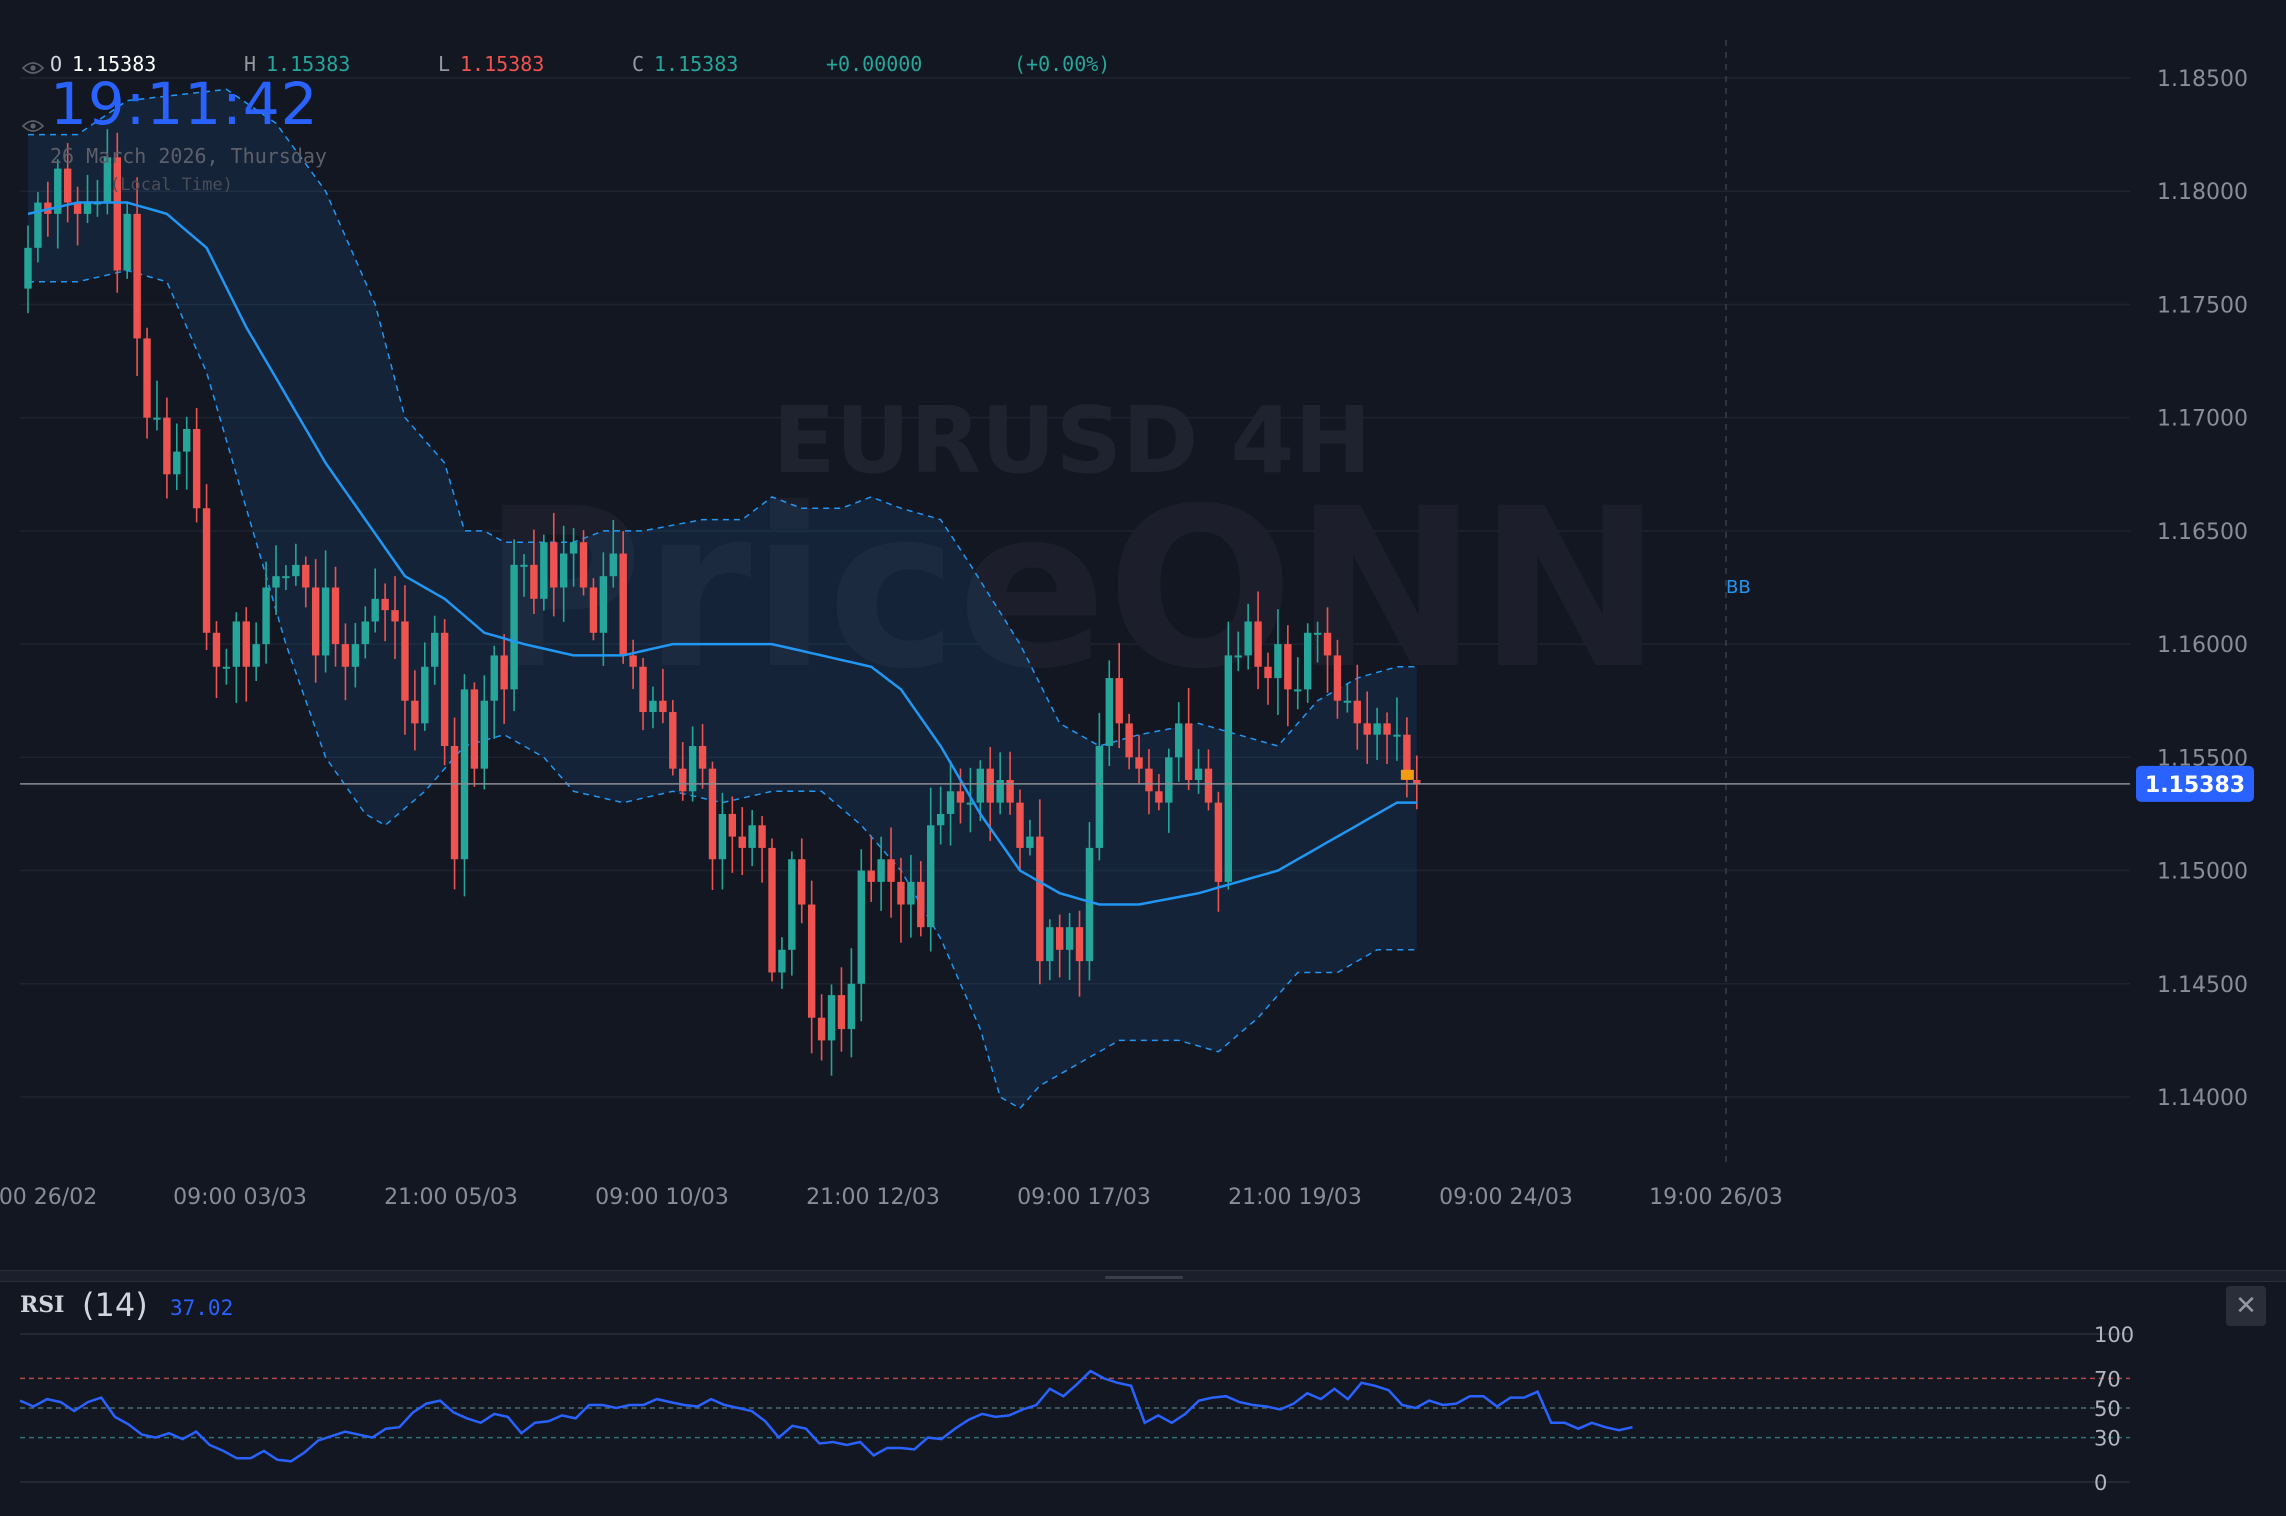 This screenshot has height=1516, width=2286. Describe the element at coordinates (2202, 532) in the screenshot. I see `price-tick-label: 1.16500` at that location.